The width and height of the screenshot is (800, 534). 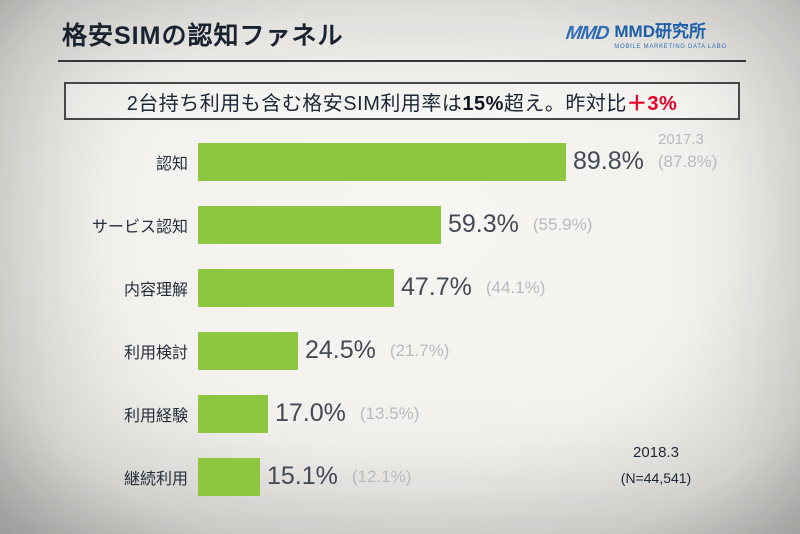 What do you see at coordinates (381, 476) in the screenshot?
I see `bar-prev-value: (12.1%)` at bounding box center [381, 476].